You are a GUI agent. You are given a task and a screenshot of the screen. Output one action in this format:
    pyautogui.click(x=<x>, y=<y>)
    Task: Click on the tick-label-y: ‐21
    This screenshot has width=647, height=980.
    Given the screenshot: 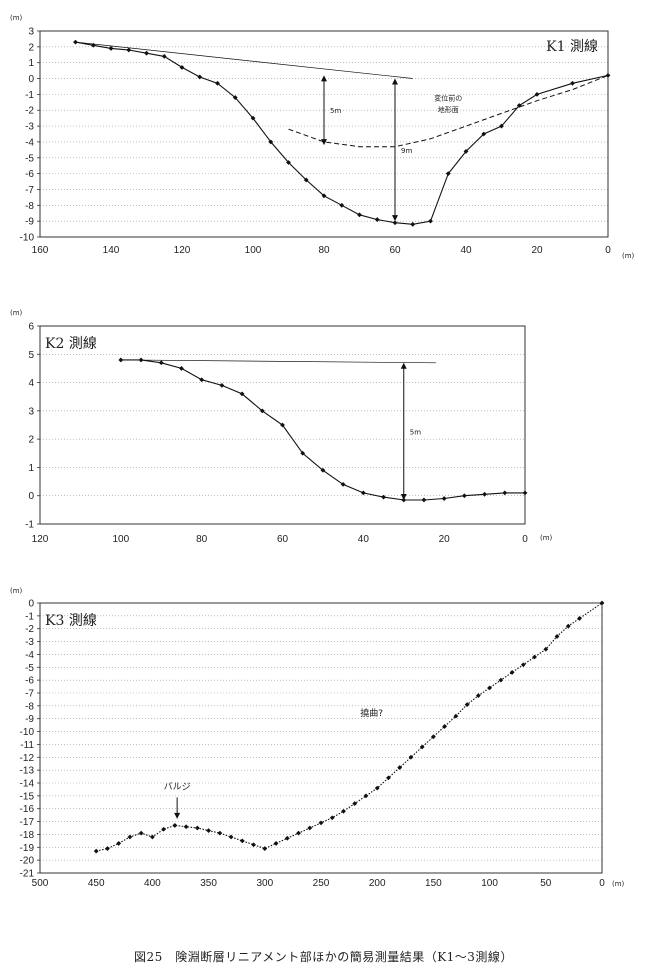 What is the action you would take?
    pyautogui.click(x=27, y=874)
    